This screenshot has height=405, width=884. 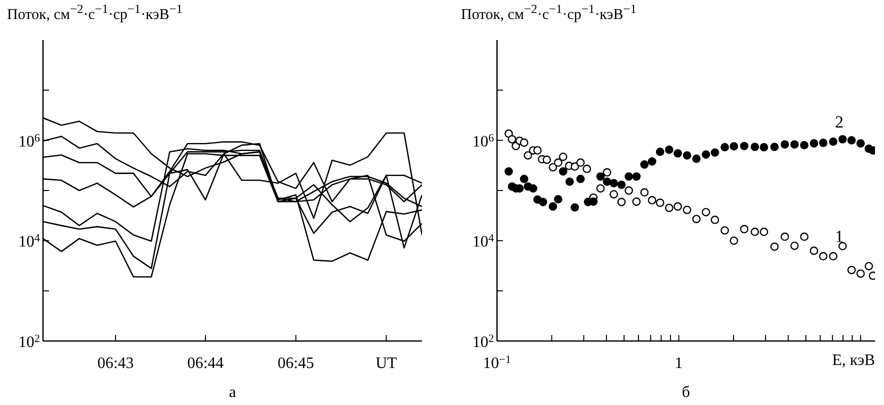 What do you see at coordinates (686, 393) in the screenshot?
I see `text: б` at bounding box center [686, 393].